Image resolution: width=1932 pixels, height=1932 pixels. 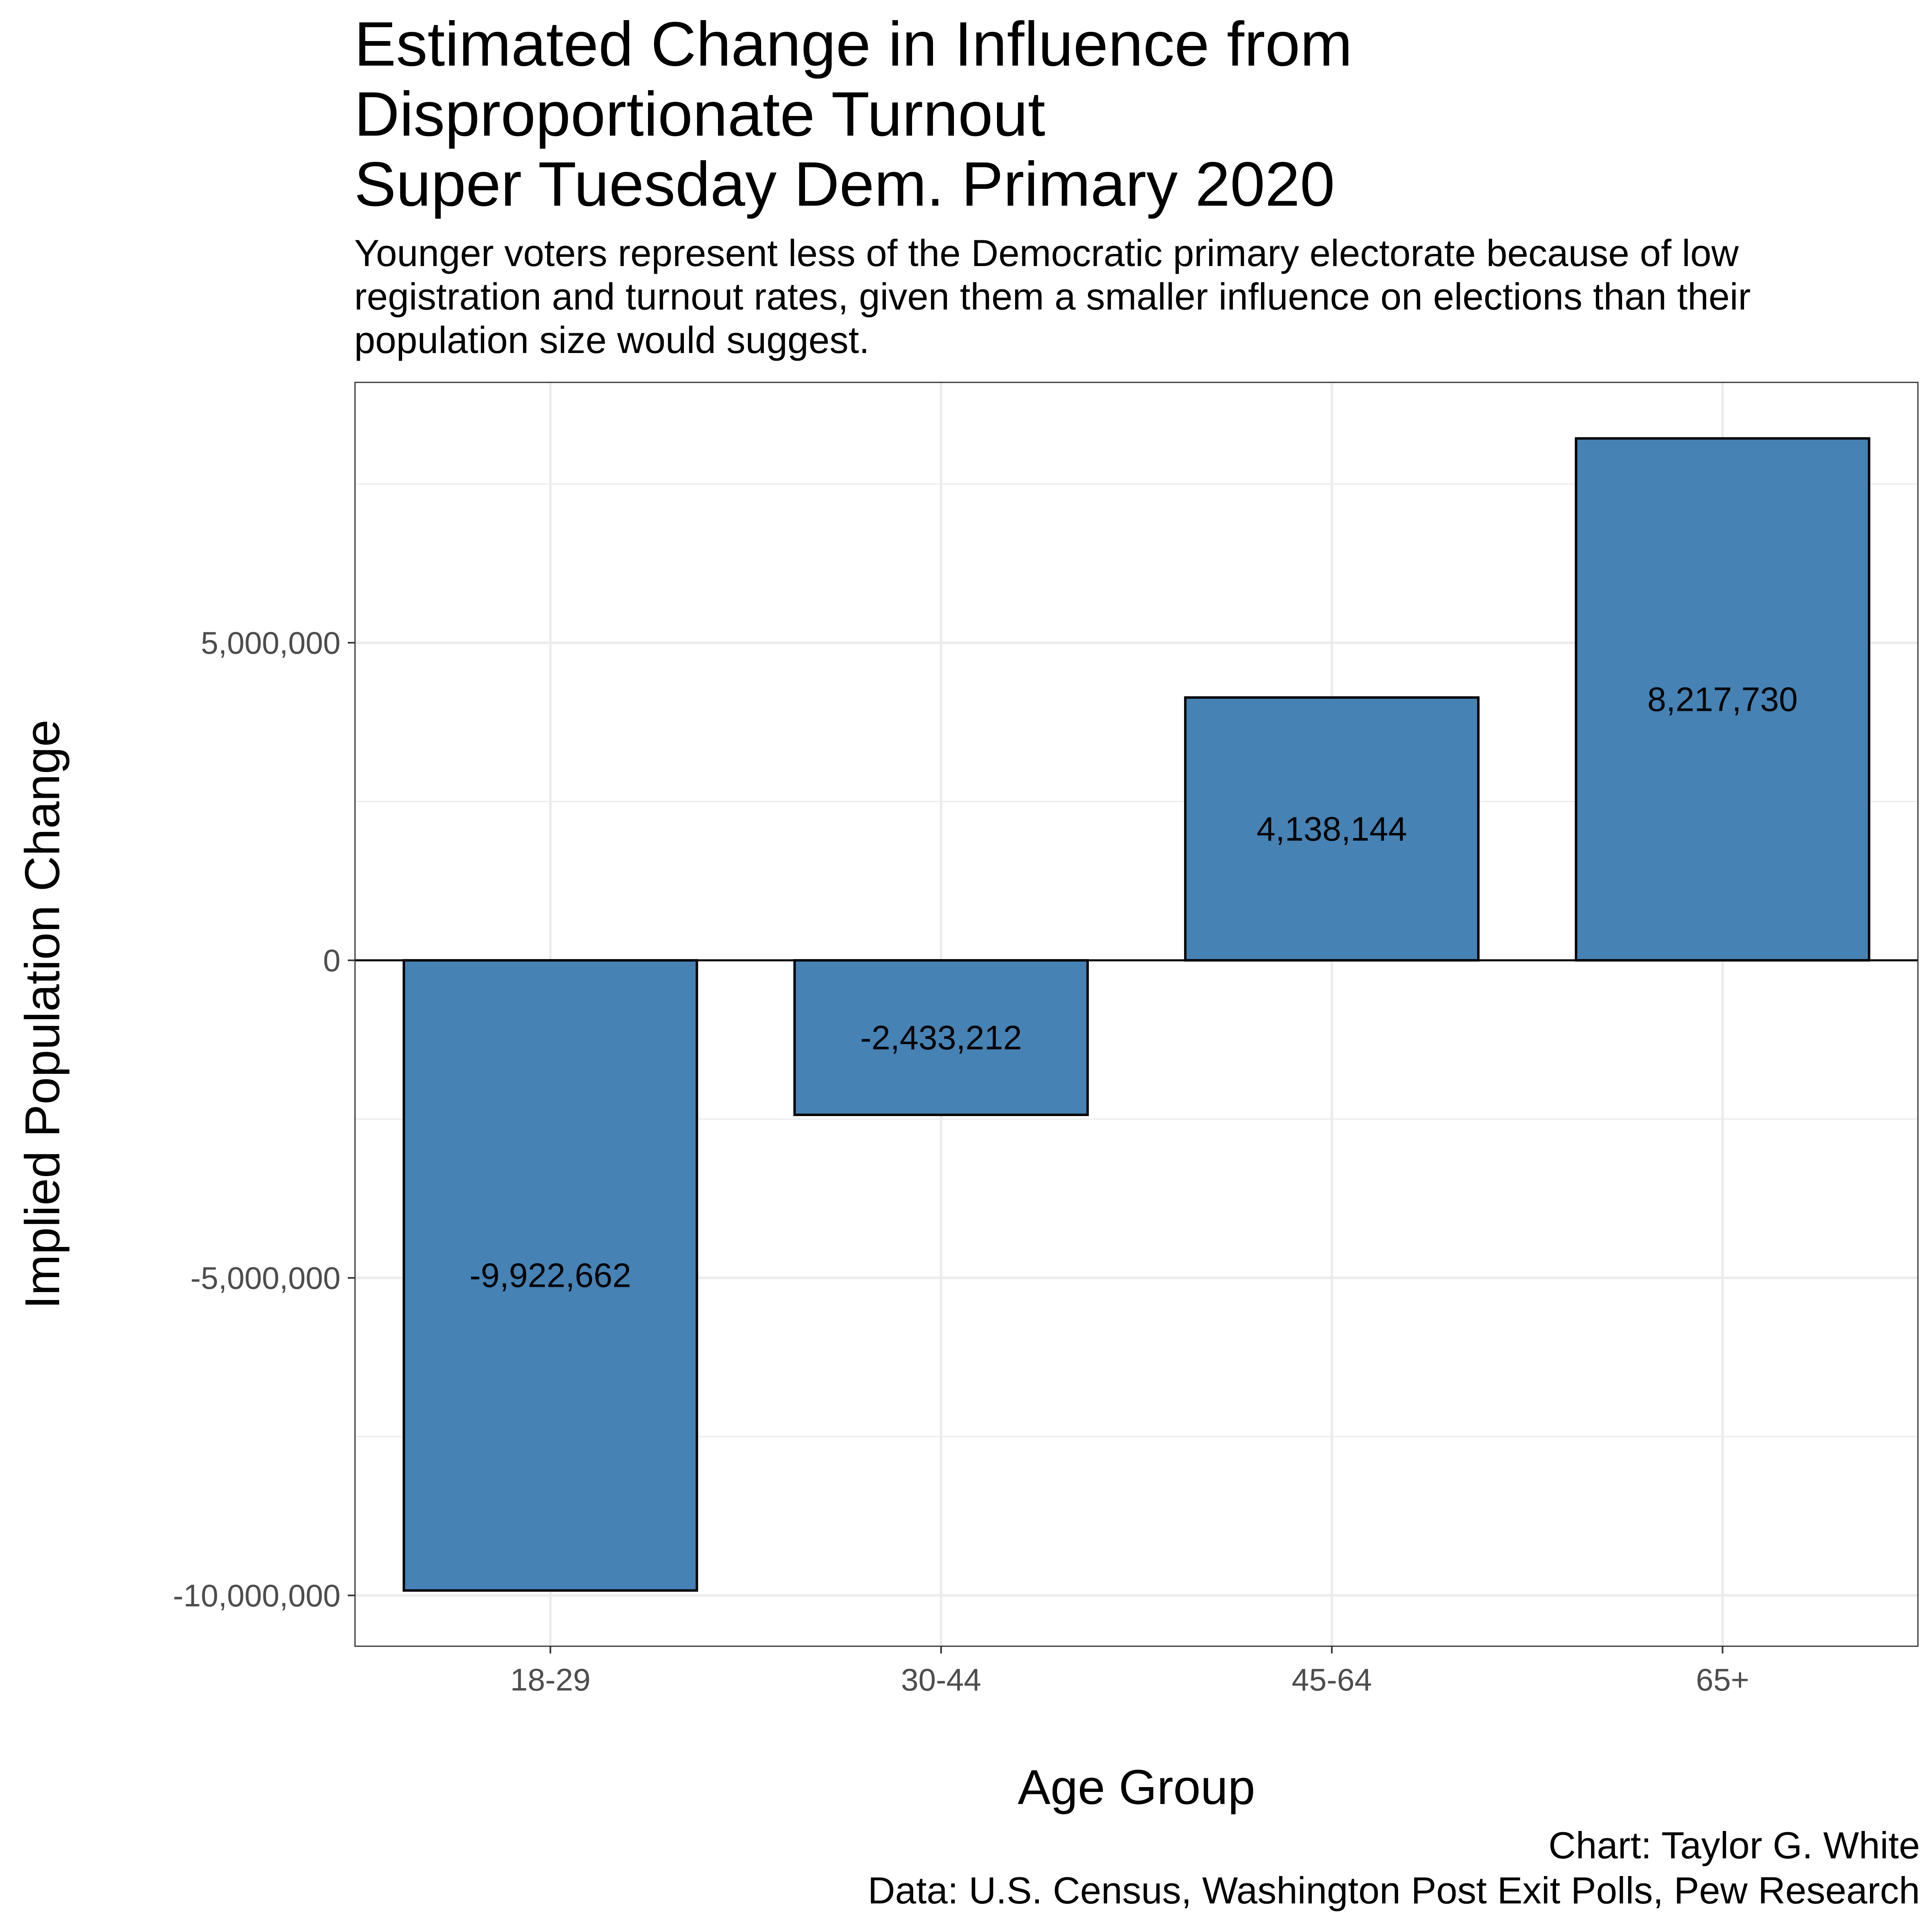 What do you see at coordinates (844, 184) in the screenshot?
I see `title-line-3: Super Tuesday Dem. Primary 2020` at bounding box center [844, 184].